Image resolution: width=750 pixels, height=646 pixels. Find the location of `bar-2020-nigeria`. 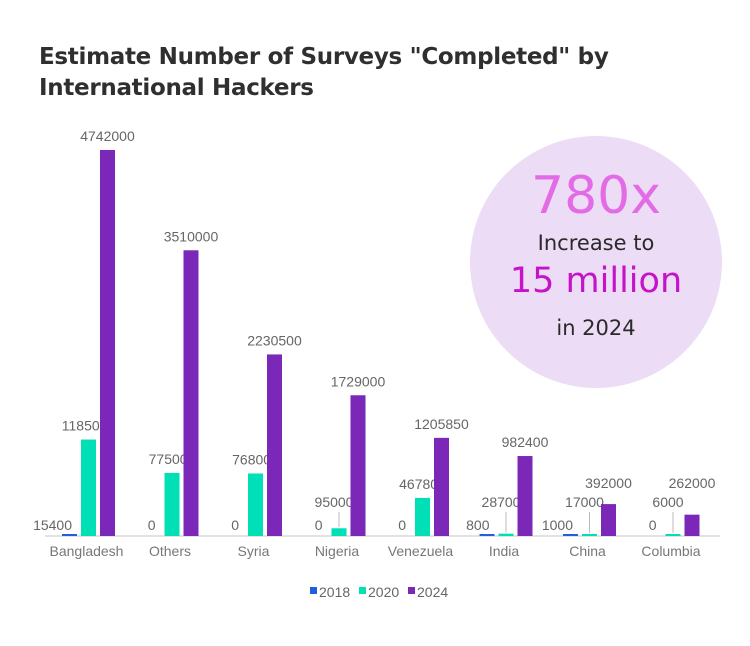

bar-2020-nigeria is located at coordinates (339, 532).